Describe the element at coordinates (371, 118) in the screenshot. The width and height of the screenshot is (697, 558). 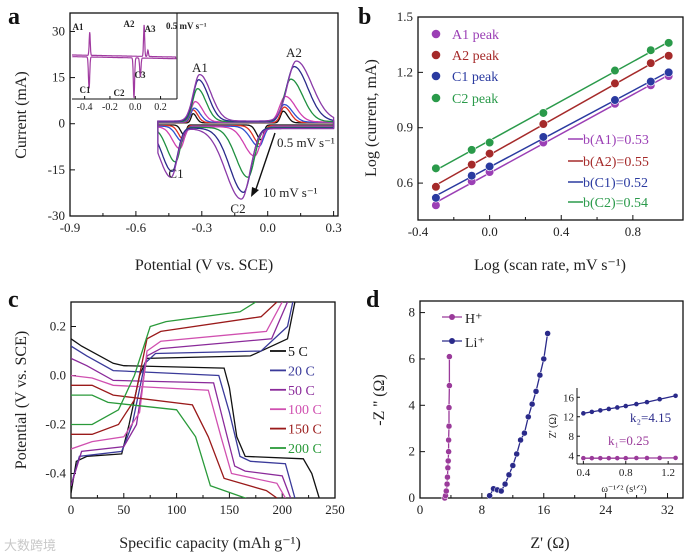
I see `panel-b-ylabel: Log (current, mA)` at that location.